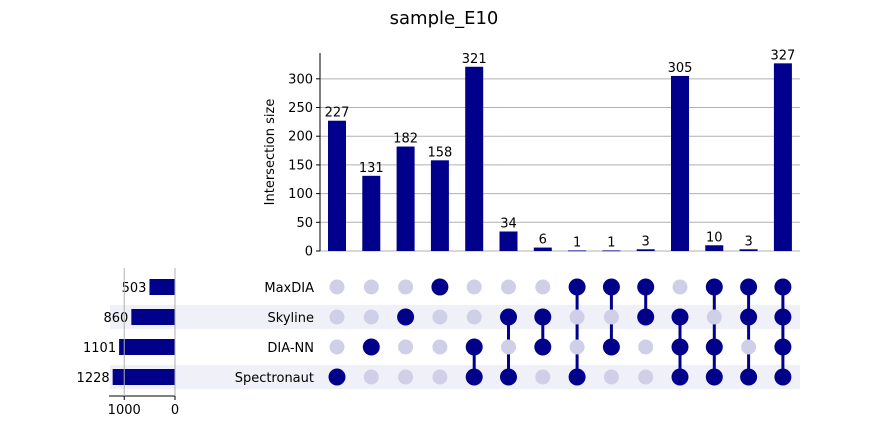 The image size is (888, 444). What do you see at coordinates (289, 288) in the screenshot?
I see `set-label: MaxDIA` at bounding box center [289, 288].